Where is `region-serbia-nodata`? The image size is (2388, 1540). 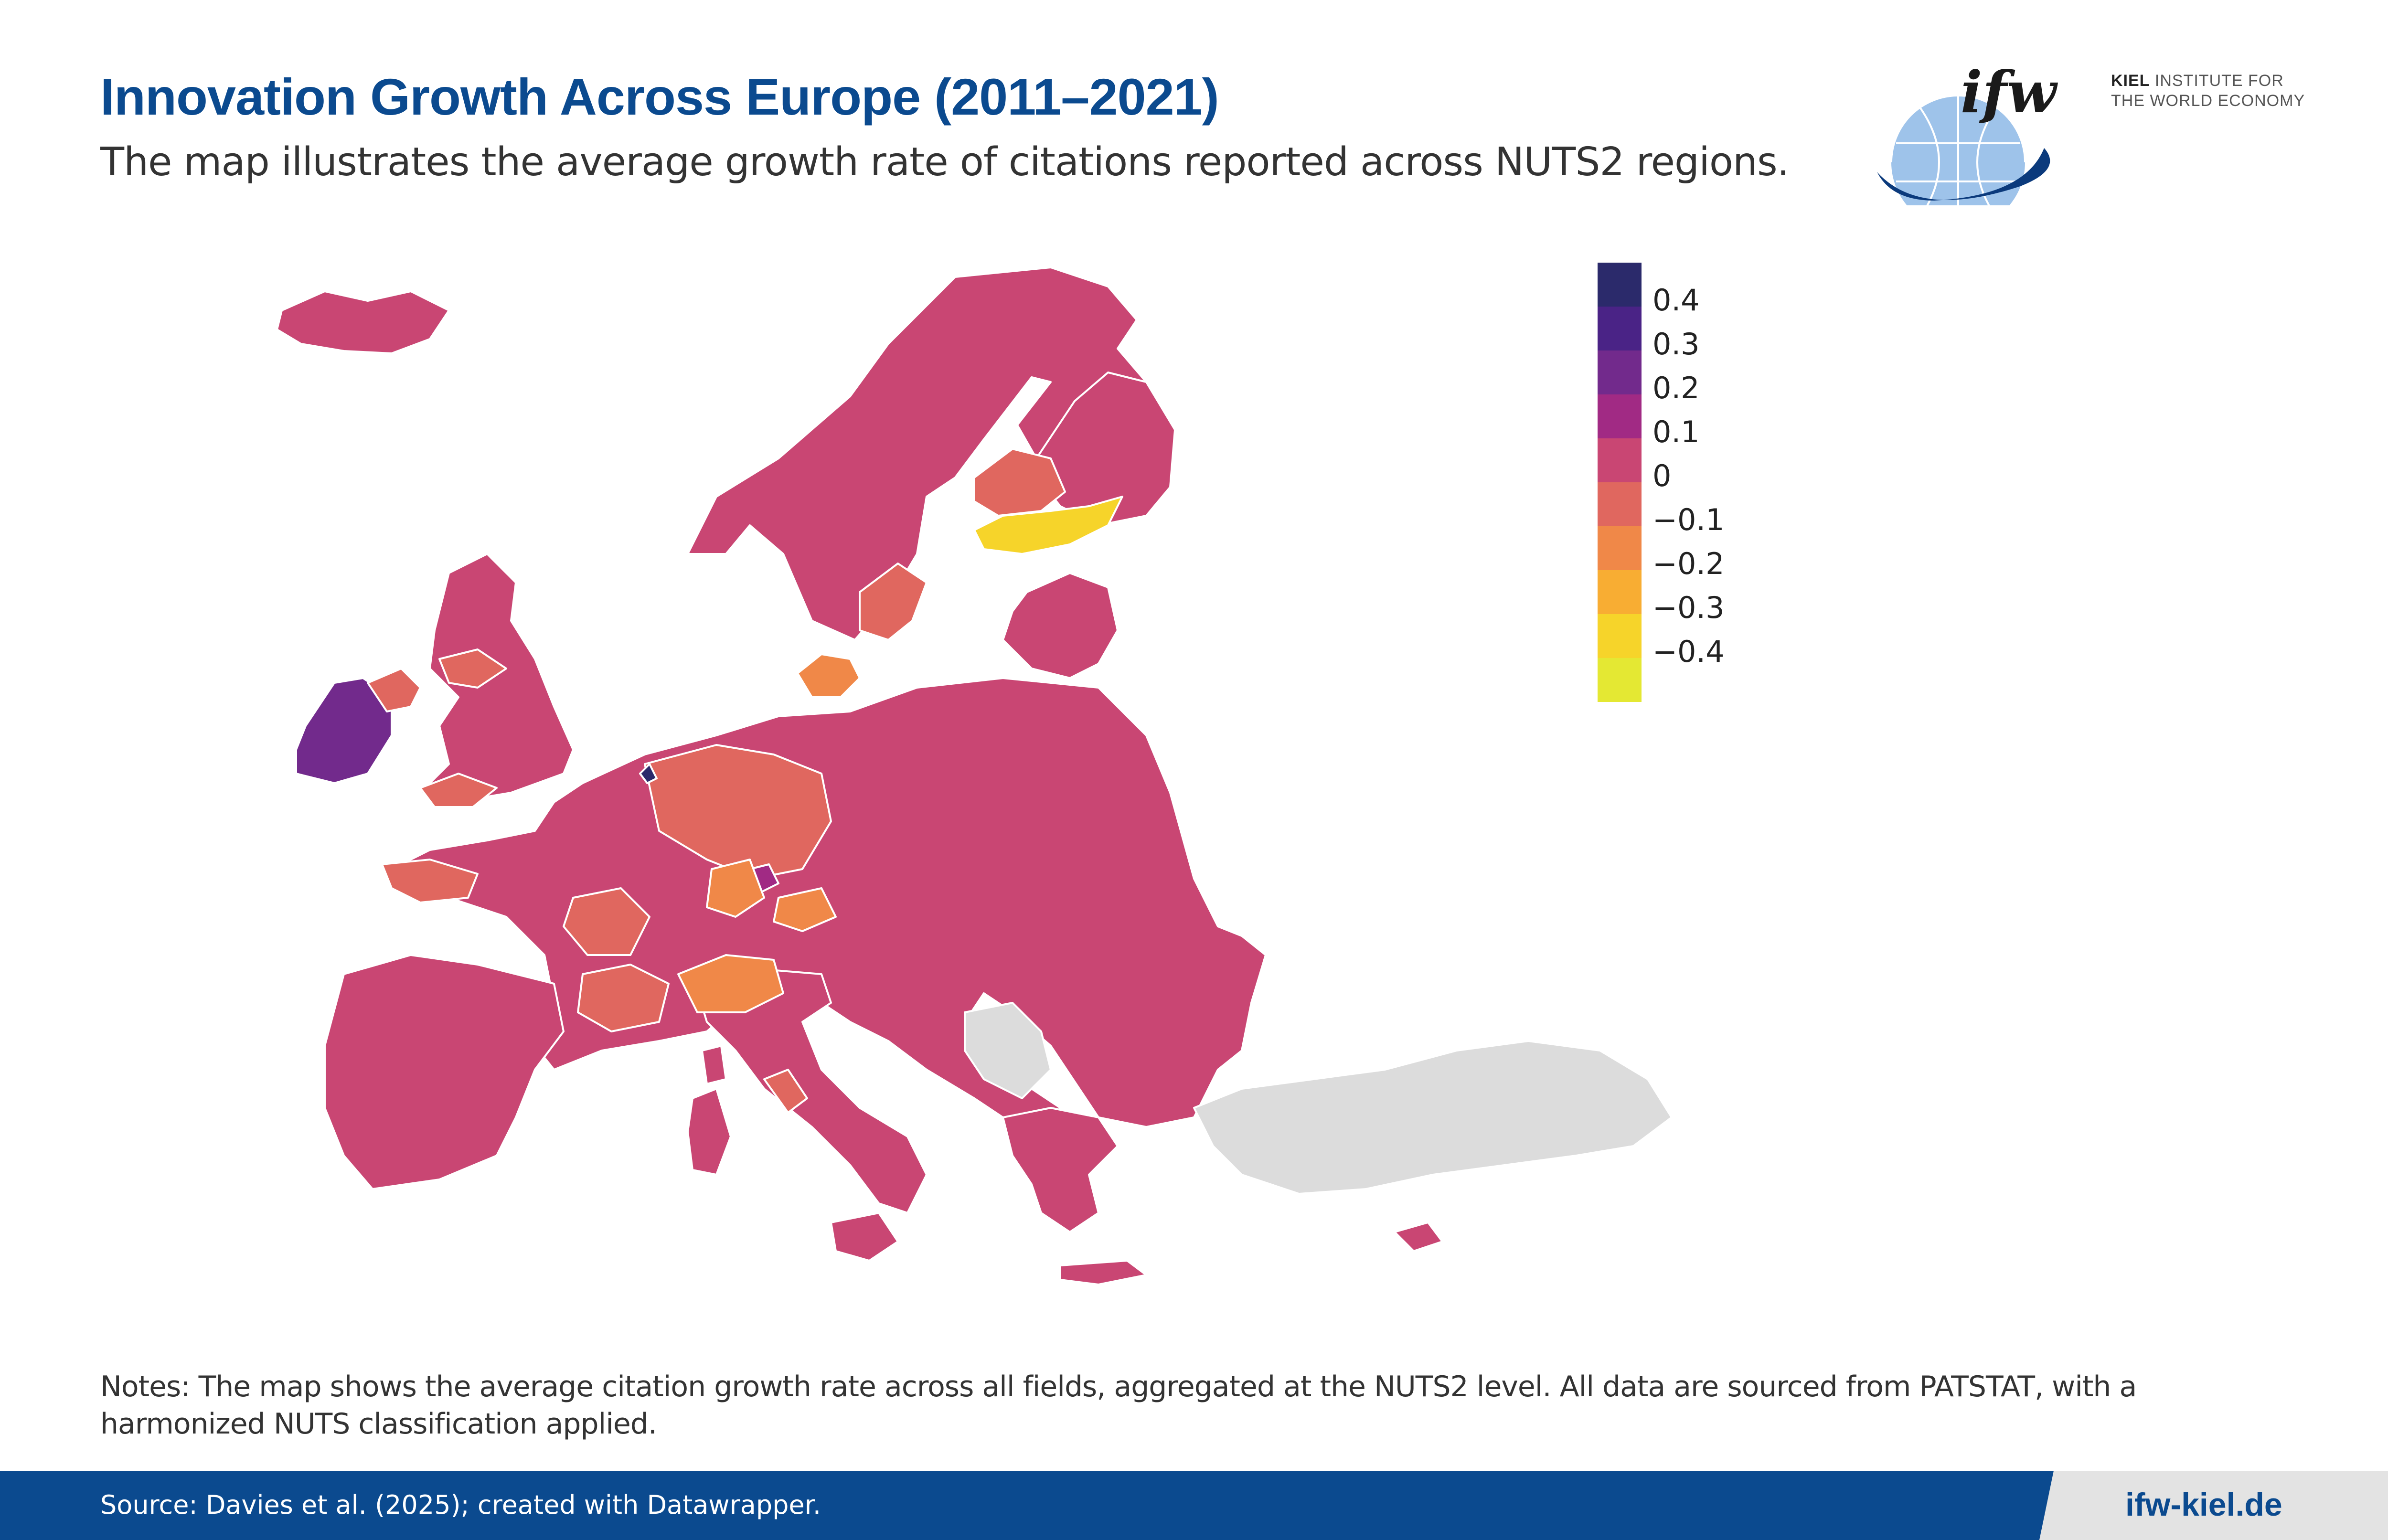
region-serbia-nodata is located at coordinates (1008, 1050).